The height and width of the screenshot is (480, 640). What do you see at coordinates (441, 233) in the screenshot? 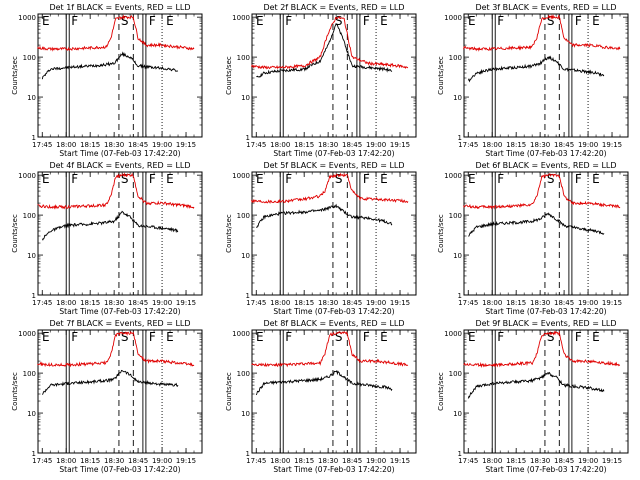
I see `y-axis-label: Counts/sec` at bounding box center [441, 233].